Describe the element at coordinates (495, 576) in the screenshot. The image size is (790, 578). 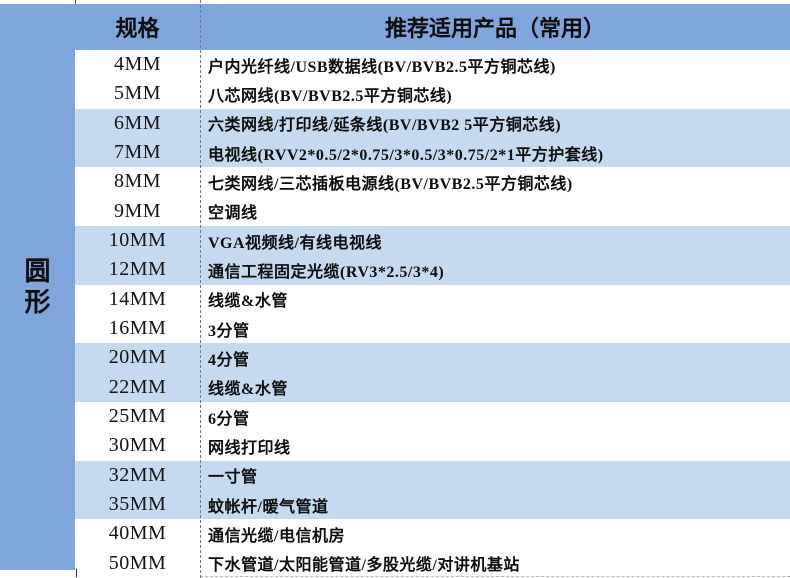
I see `bottom-gridline` at that location.